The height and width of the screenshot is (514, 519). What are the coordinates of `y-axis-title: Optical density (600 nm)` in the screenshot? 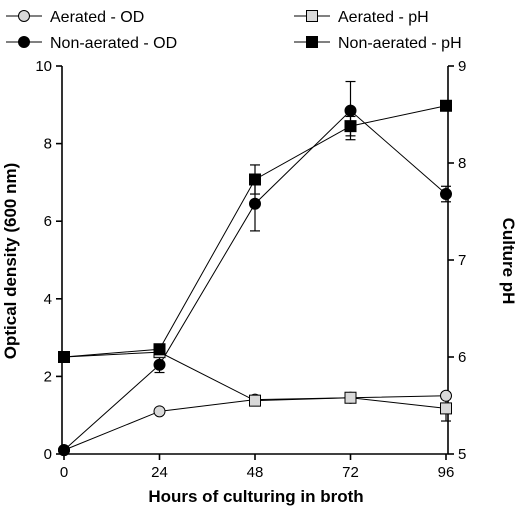 It's located at (10, 261).